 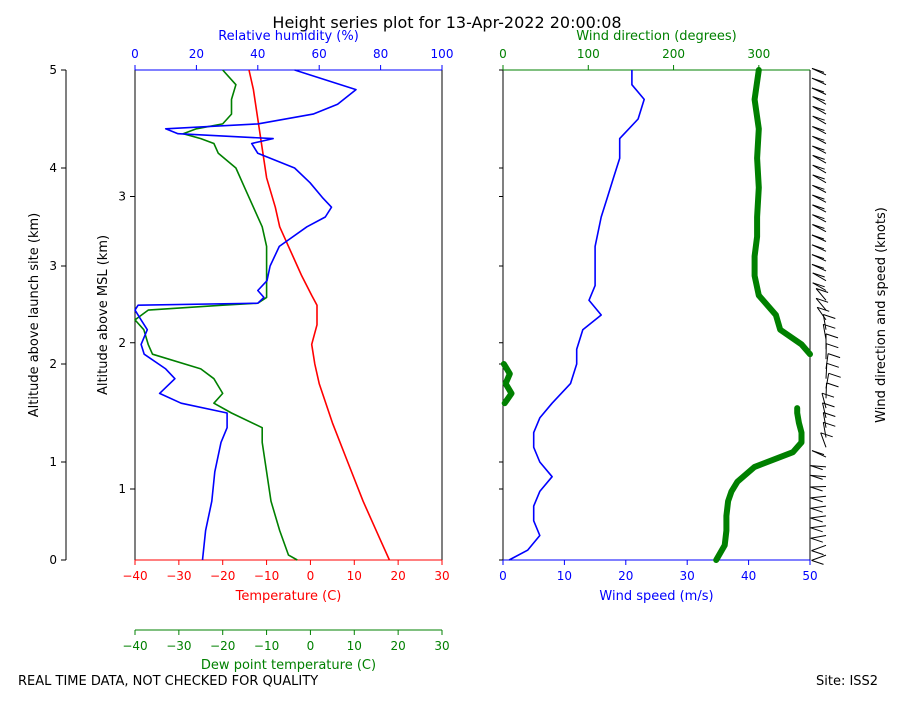 What do you see at coordinates (168, 681) in the screenshot?
I see `quality-disclaimer: REAL TIME DATA, NOT CHECKED FOR QUALITY` at bounding box center [168, 681].